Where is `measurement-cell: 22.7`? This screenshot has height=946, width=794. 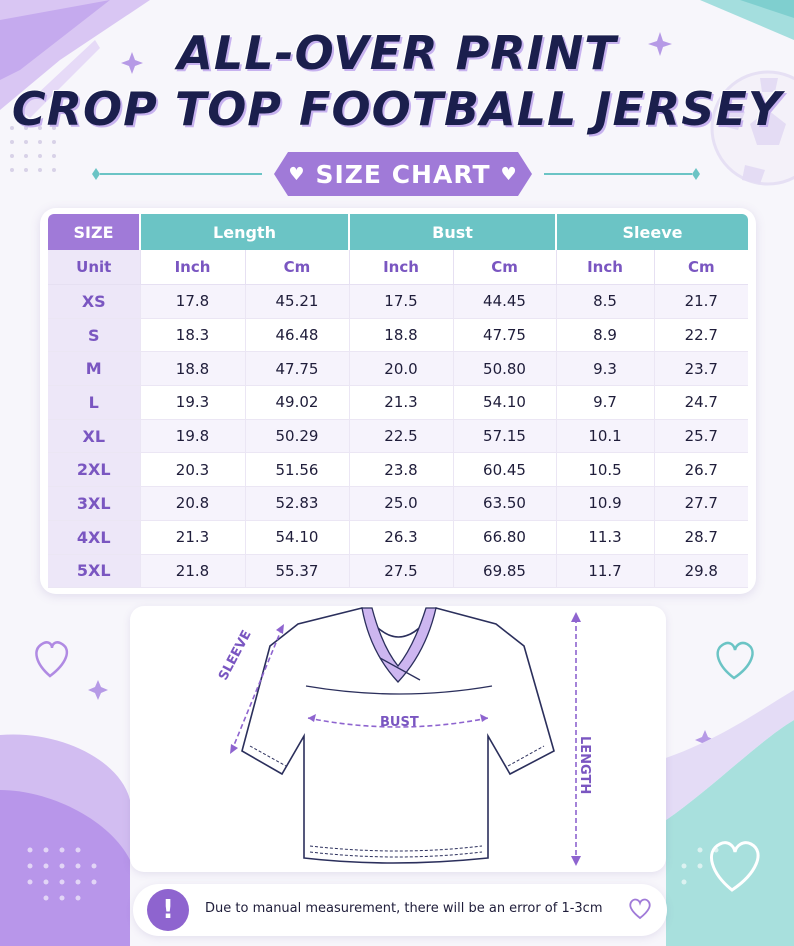 measurement-cell: 22.7 is located at coordinates (701, 335).